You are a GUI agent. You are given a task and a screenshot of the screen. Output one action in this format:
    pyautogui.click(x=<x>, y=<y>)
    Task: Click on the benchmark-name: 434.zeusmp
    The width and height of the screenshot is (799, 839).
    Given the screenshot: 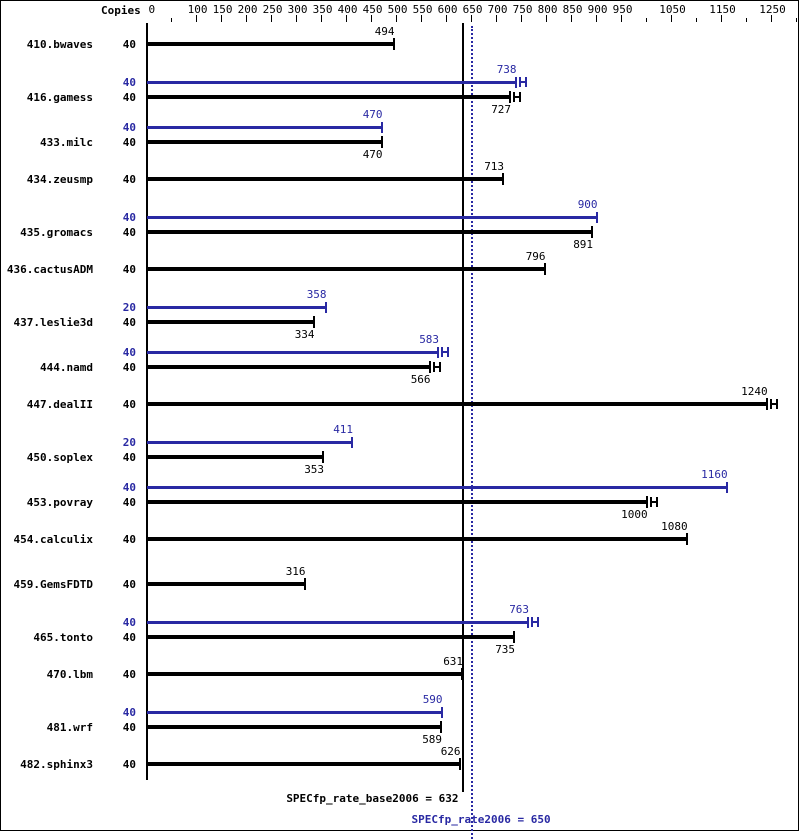 What is the action you would take?
    pyautogui.click(x=59, y=179)
    